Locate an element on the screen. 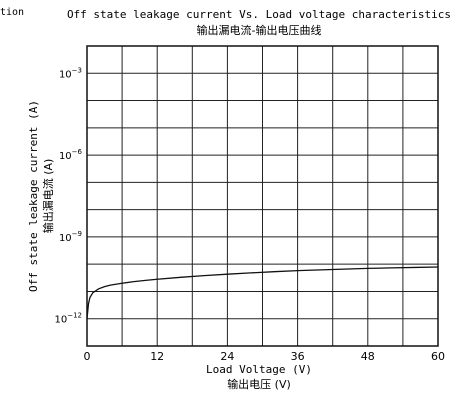 This screenshot has height=397, width=470. x-axis-label-cn: 输出电压 (V) is located at coordinates (259, 384).